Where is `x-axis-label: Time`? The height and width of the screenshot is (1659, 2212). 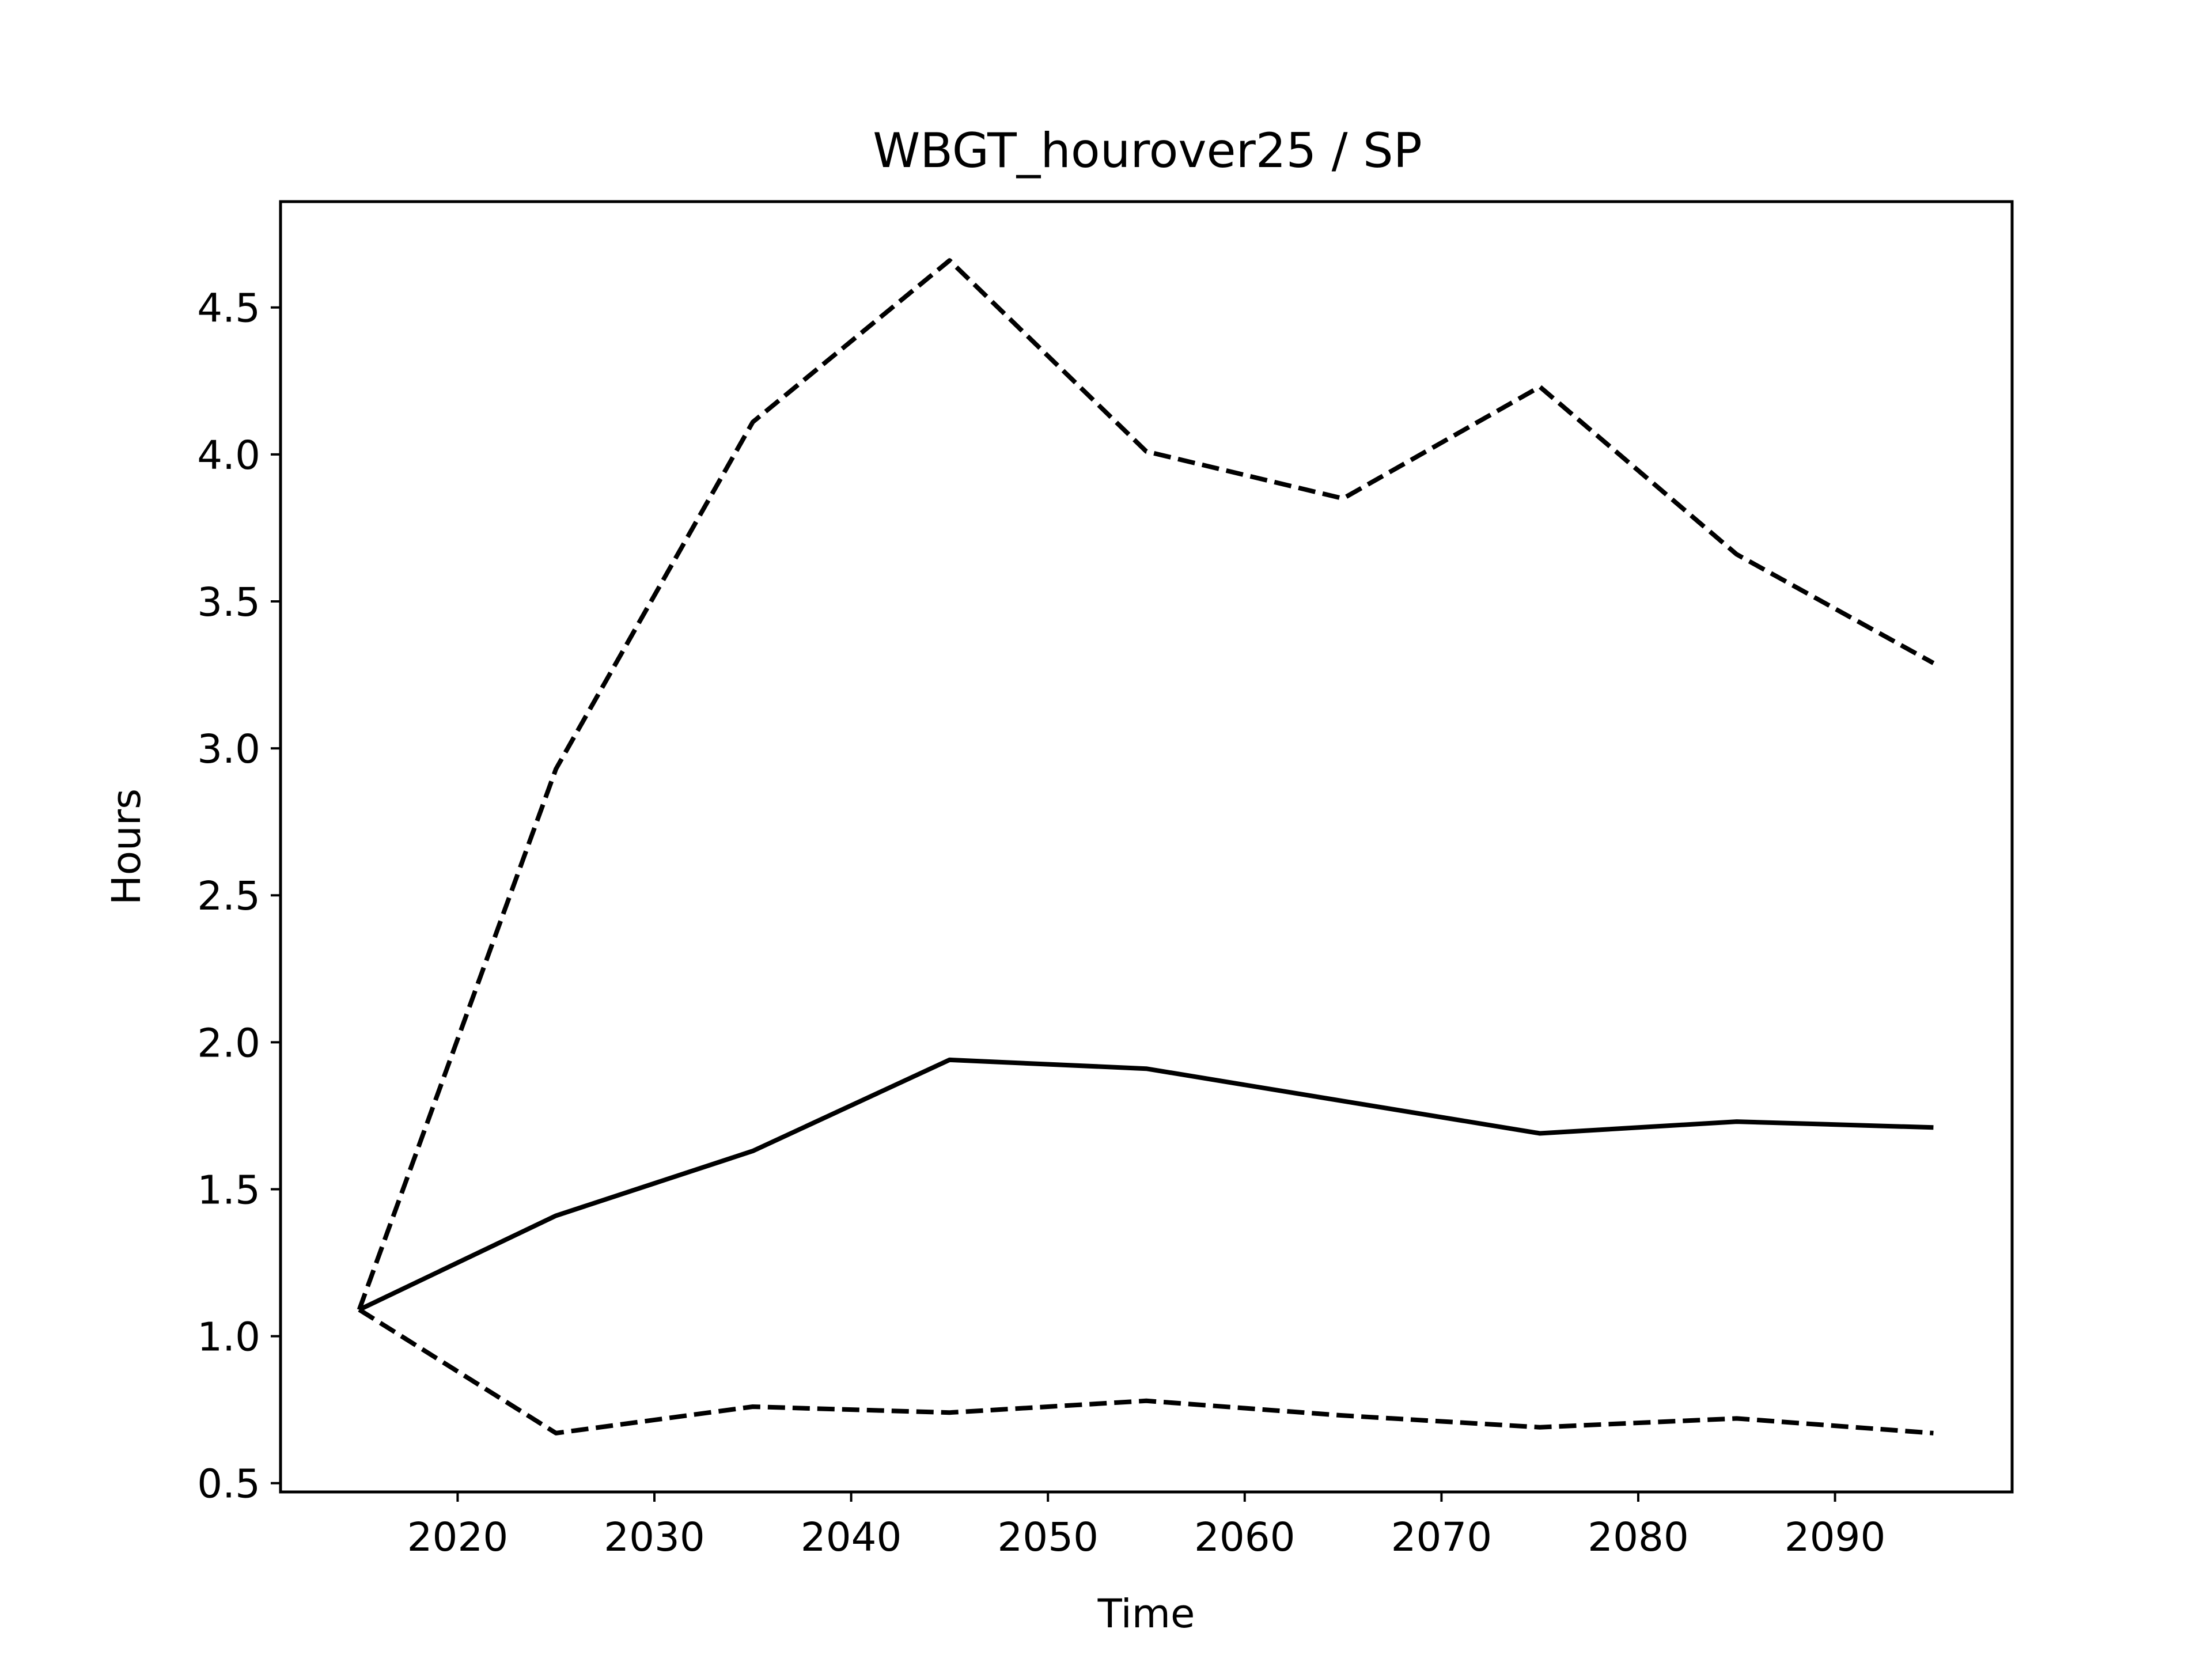
x-axis-label: Time is located at coordinates (1146, 1614).